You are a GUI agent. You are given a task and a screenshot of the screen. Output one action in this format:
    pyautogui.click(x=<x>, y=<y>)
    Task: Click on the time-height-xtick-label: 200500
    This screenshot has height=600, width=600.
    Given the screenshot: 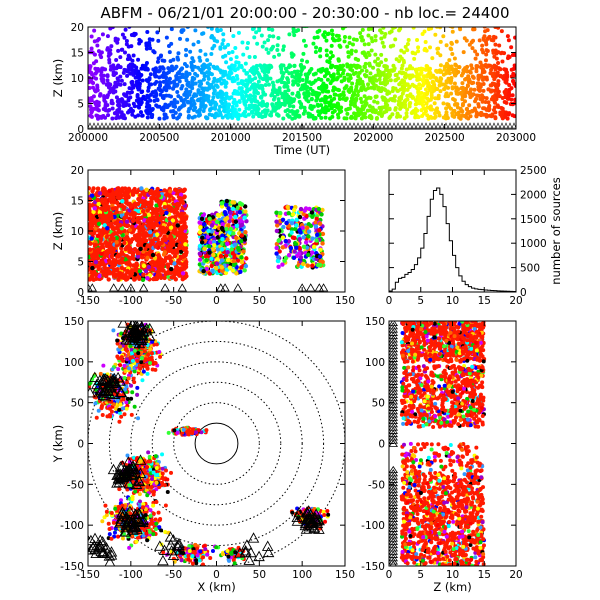 What is the action you would take?
    pyautogui.click(x=159, y=138)
    